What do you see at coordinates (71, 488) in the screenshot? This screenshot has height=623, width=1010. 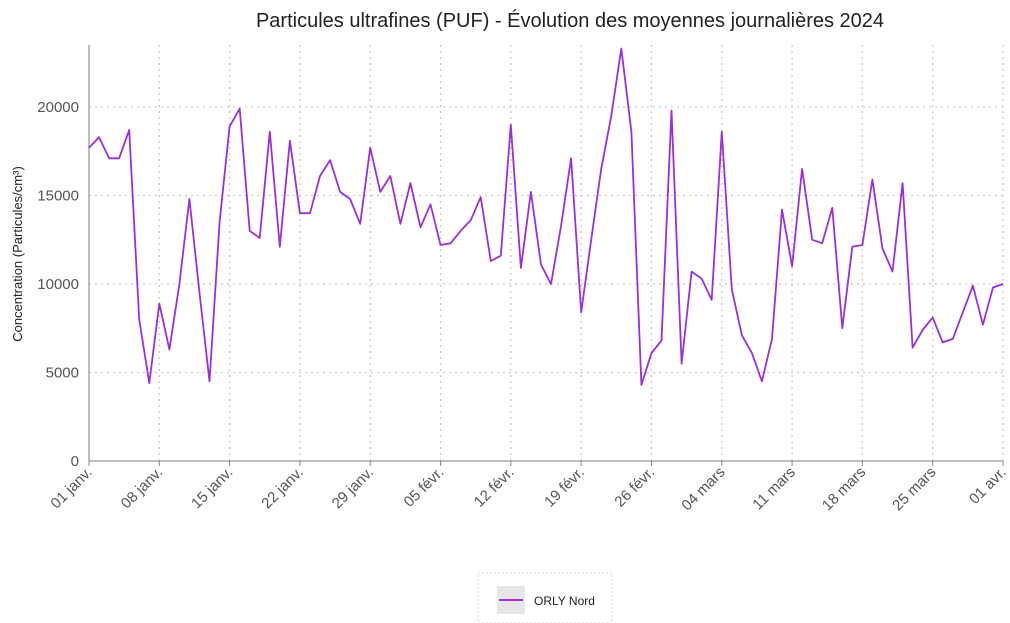 I see `x-tick-label: 01 janv.` at bounding box center [71, 488].